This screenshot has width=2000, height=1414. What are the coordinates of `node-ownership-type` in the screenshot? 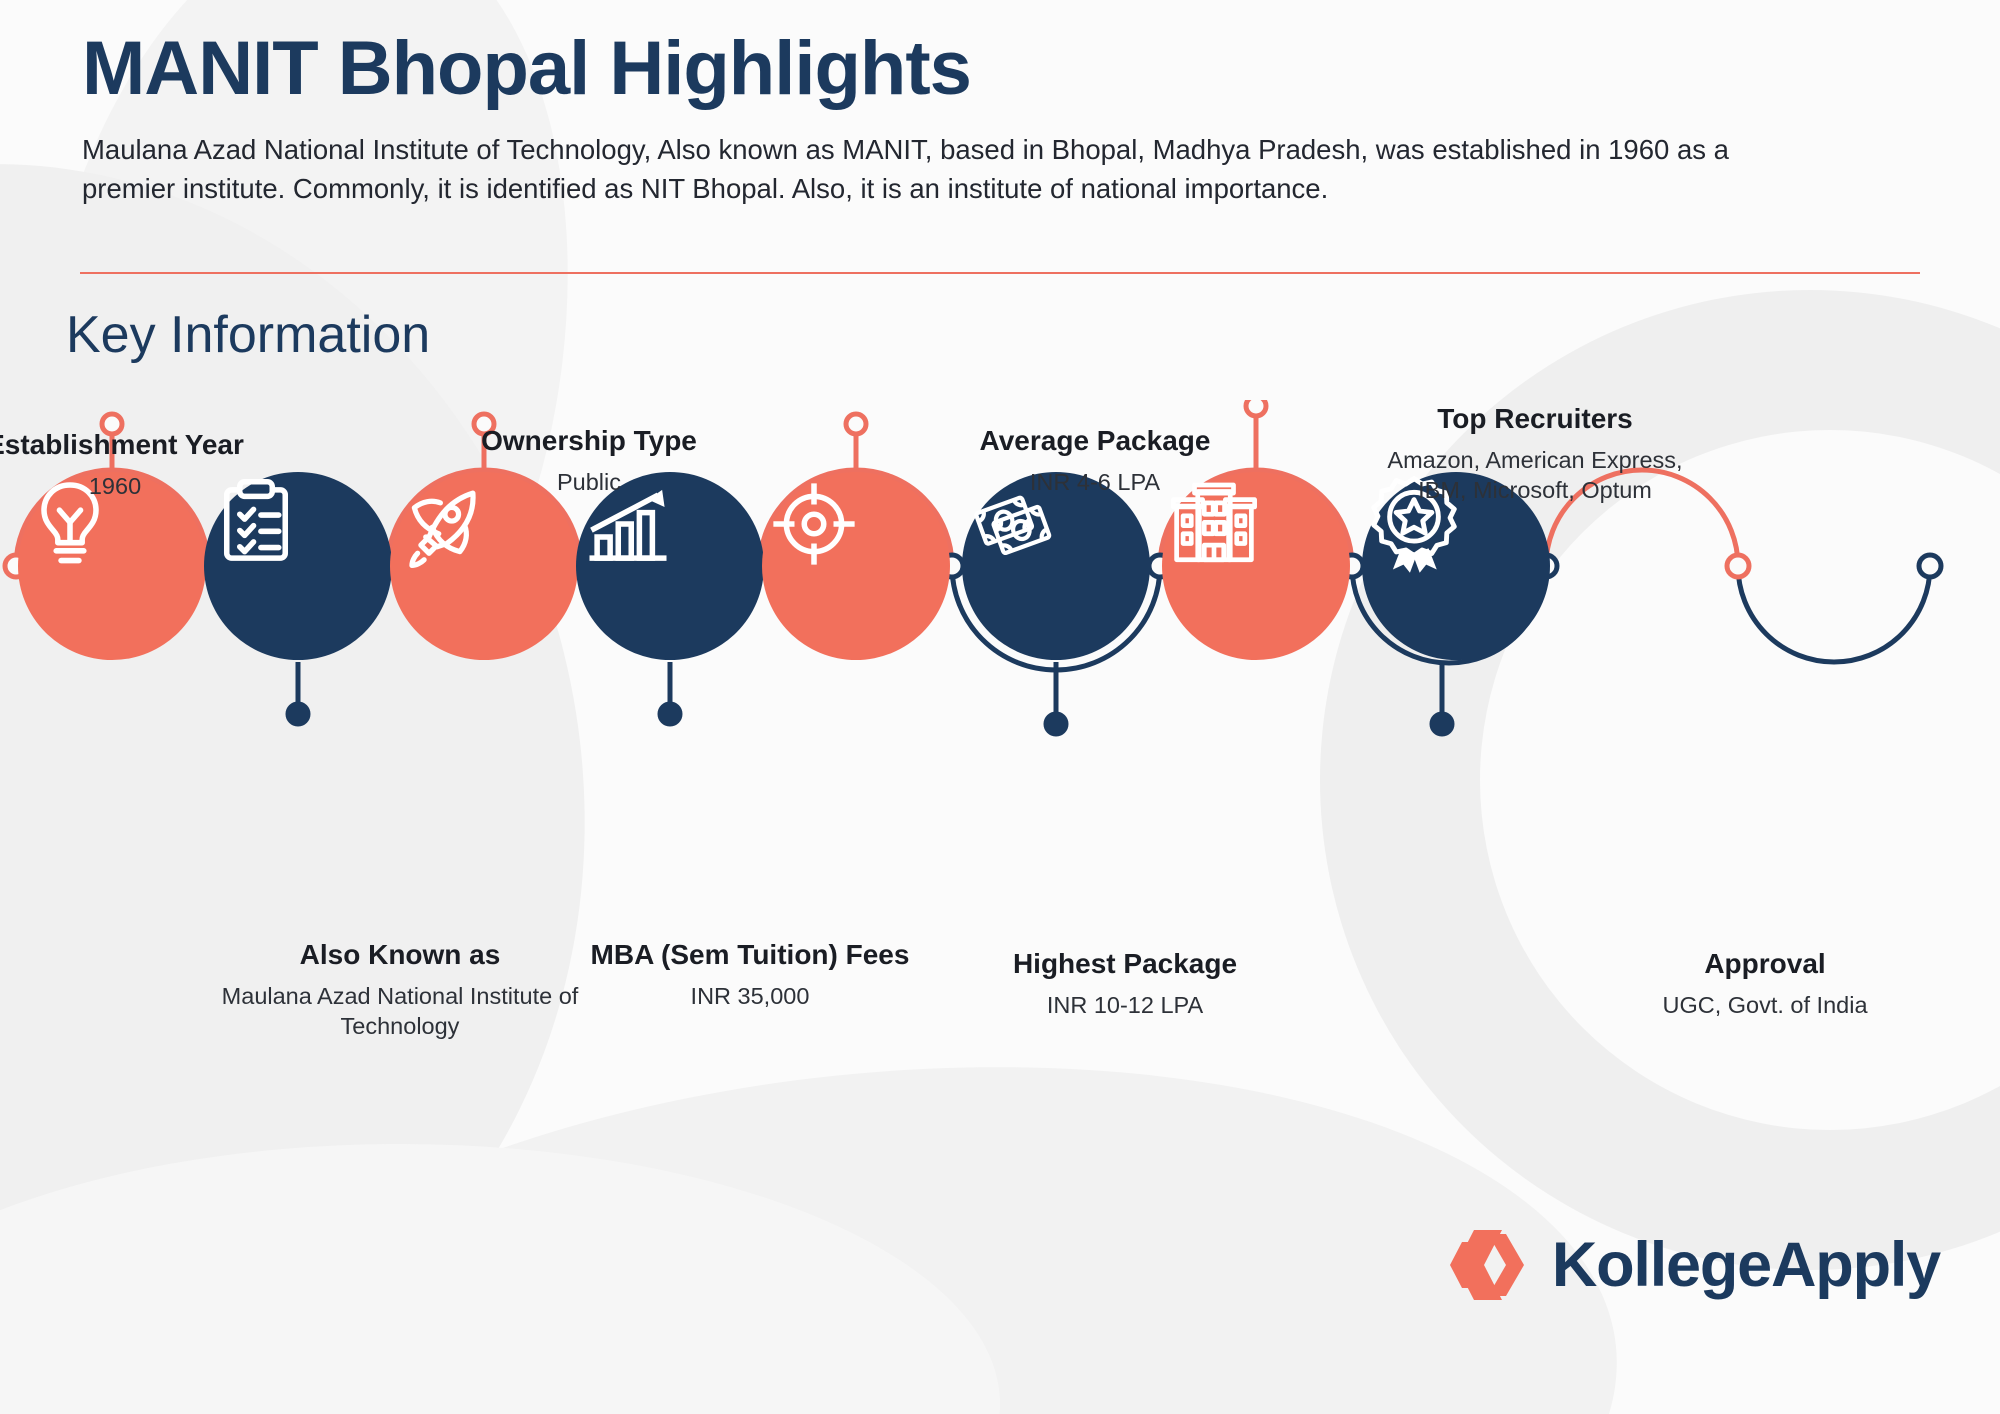 It's located at (484, 566).